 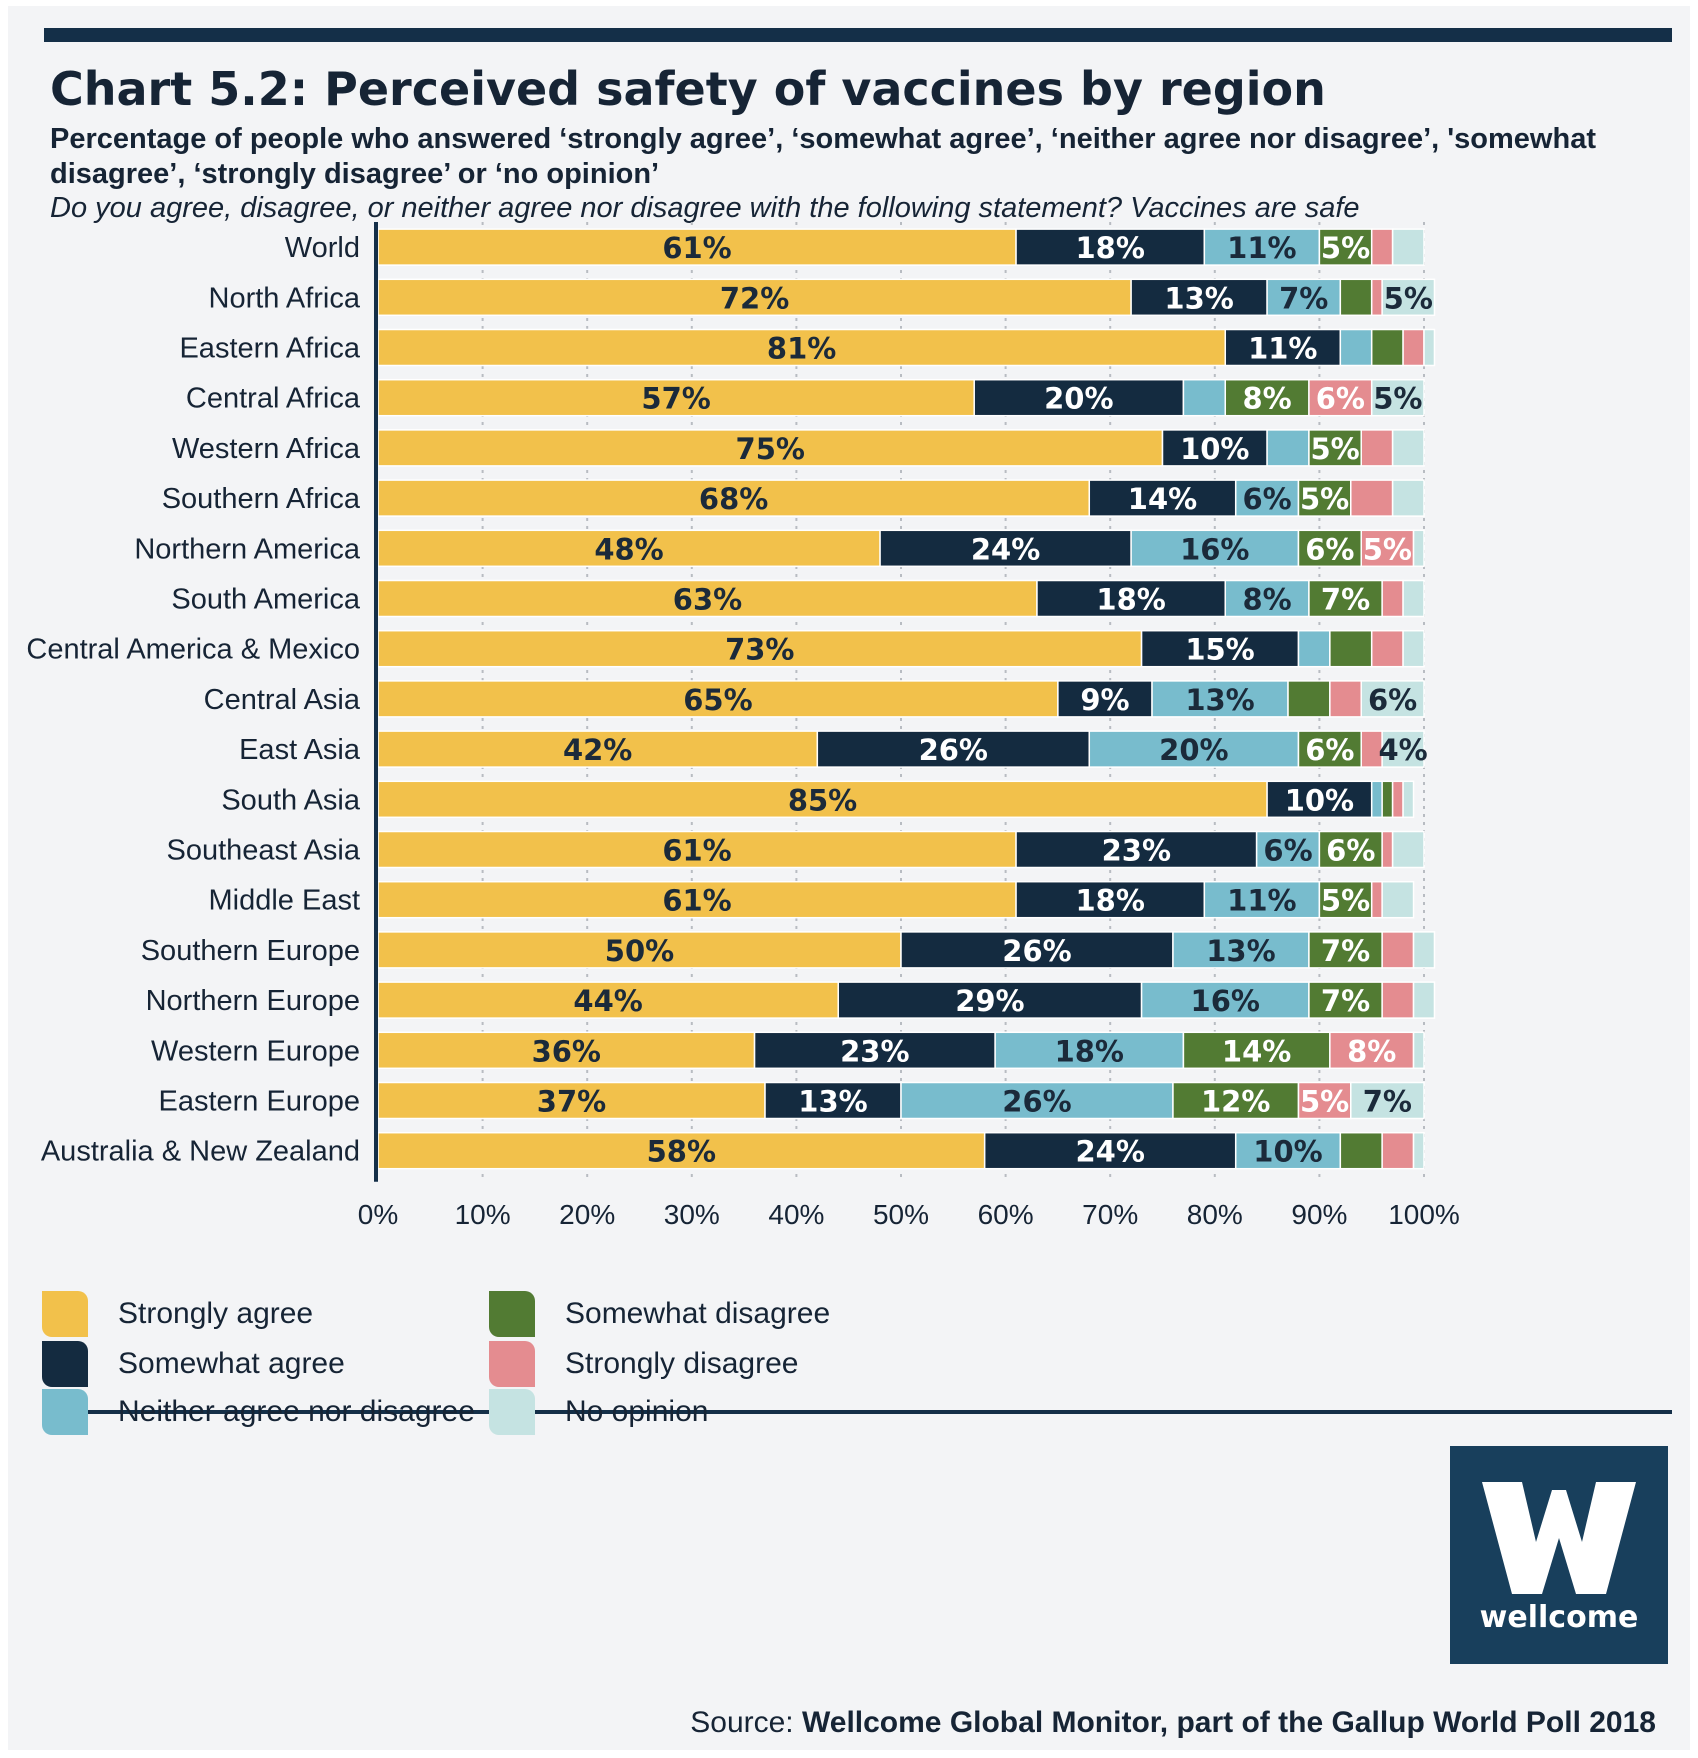 What do you see at coordinates (273, 399) in the screenshot?
I see `category-label: Central Africa` at bounding box center [273, 399].